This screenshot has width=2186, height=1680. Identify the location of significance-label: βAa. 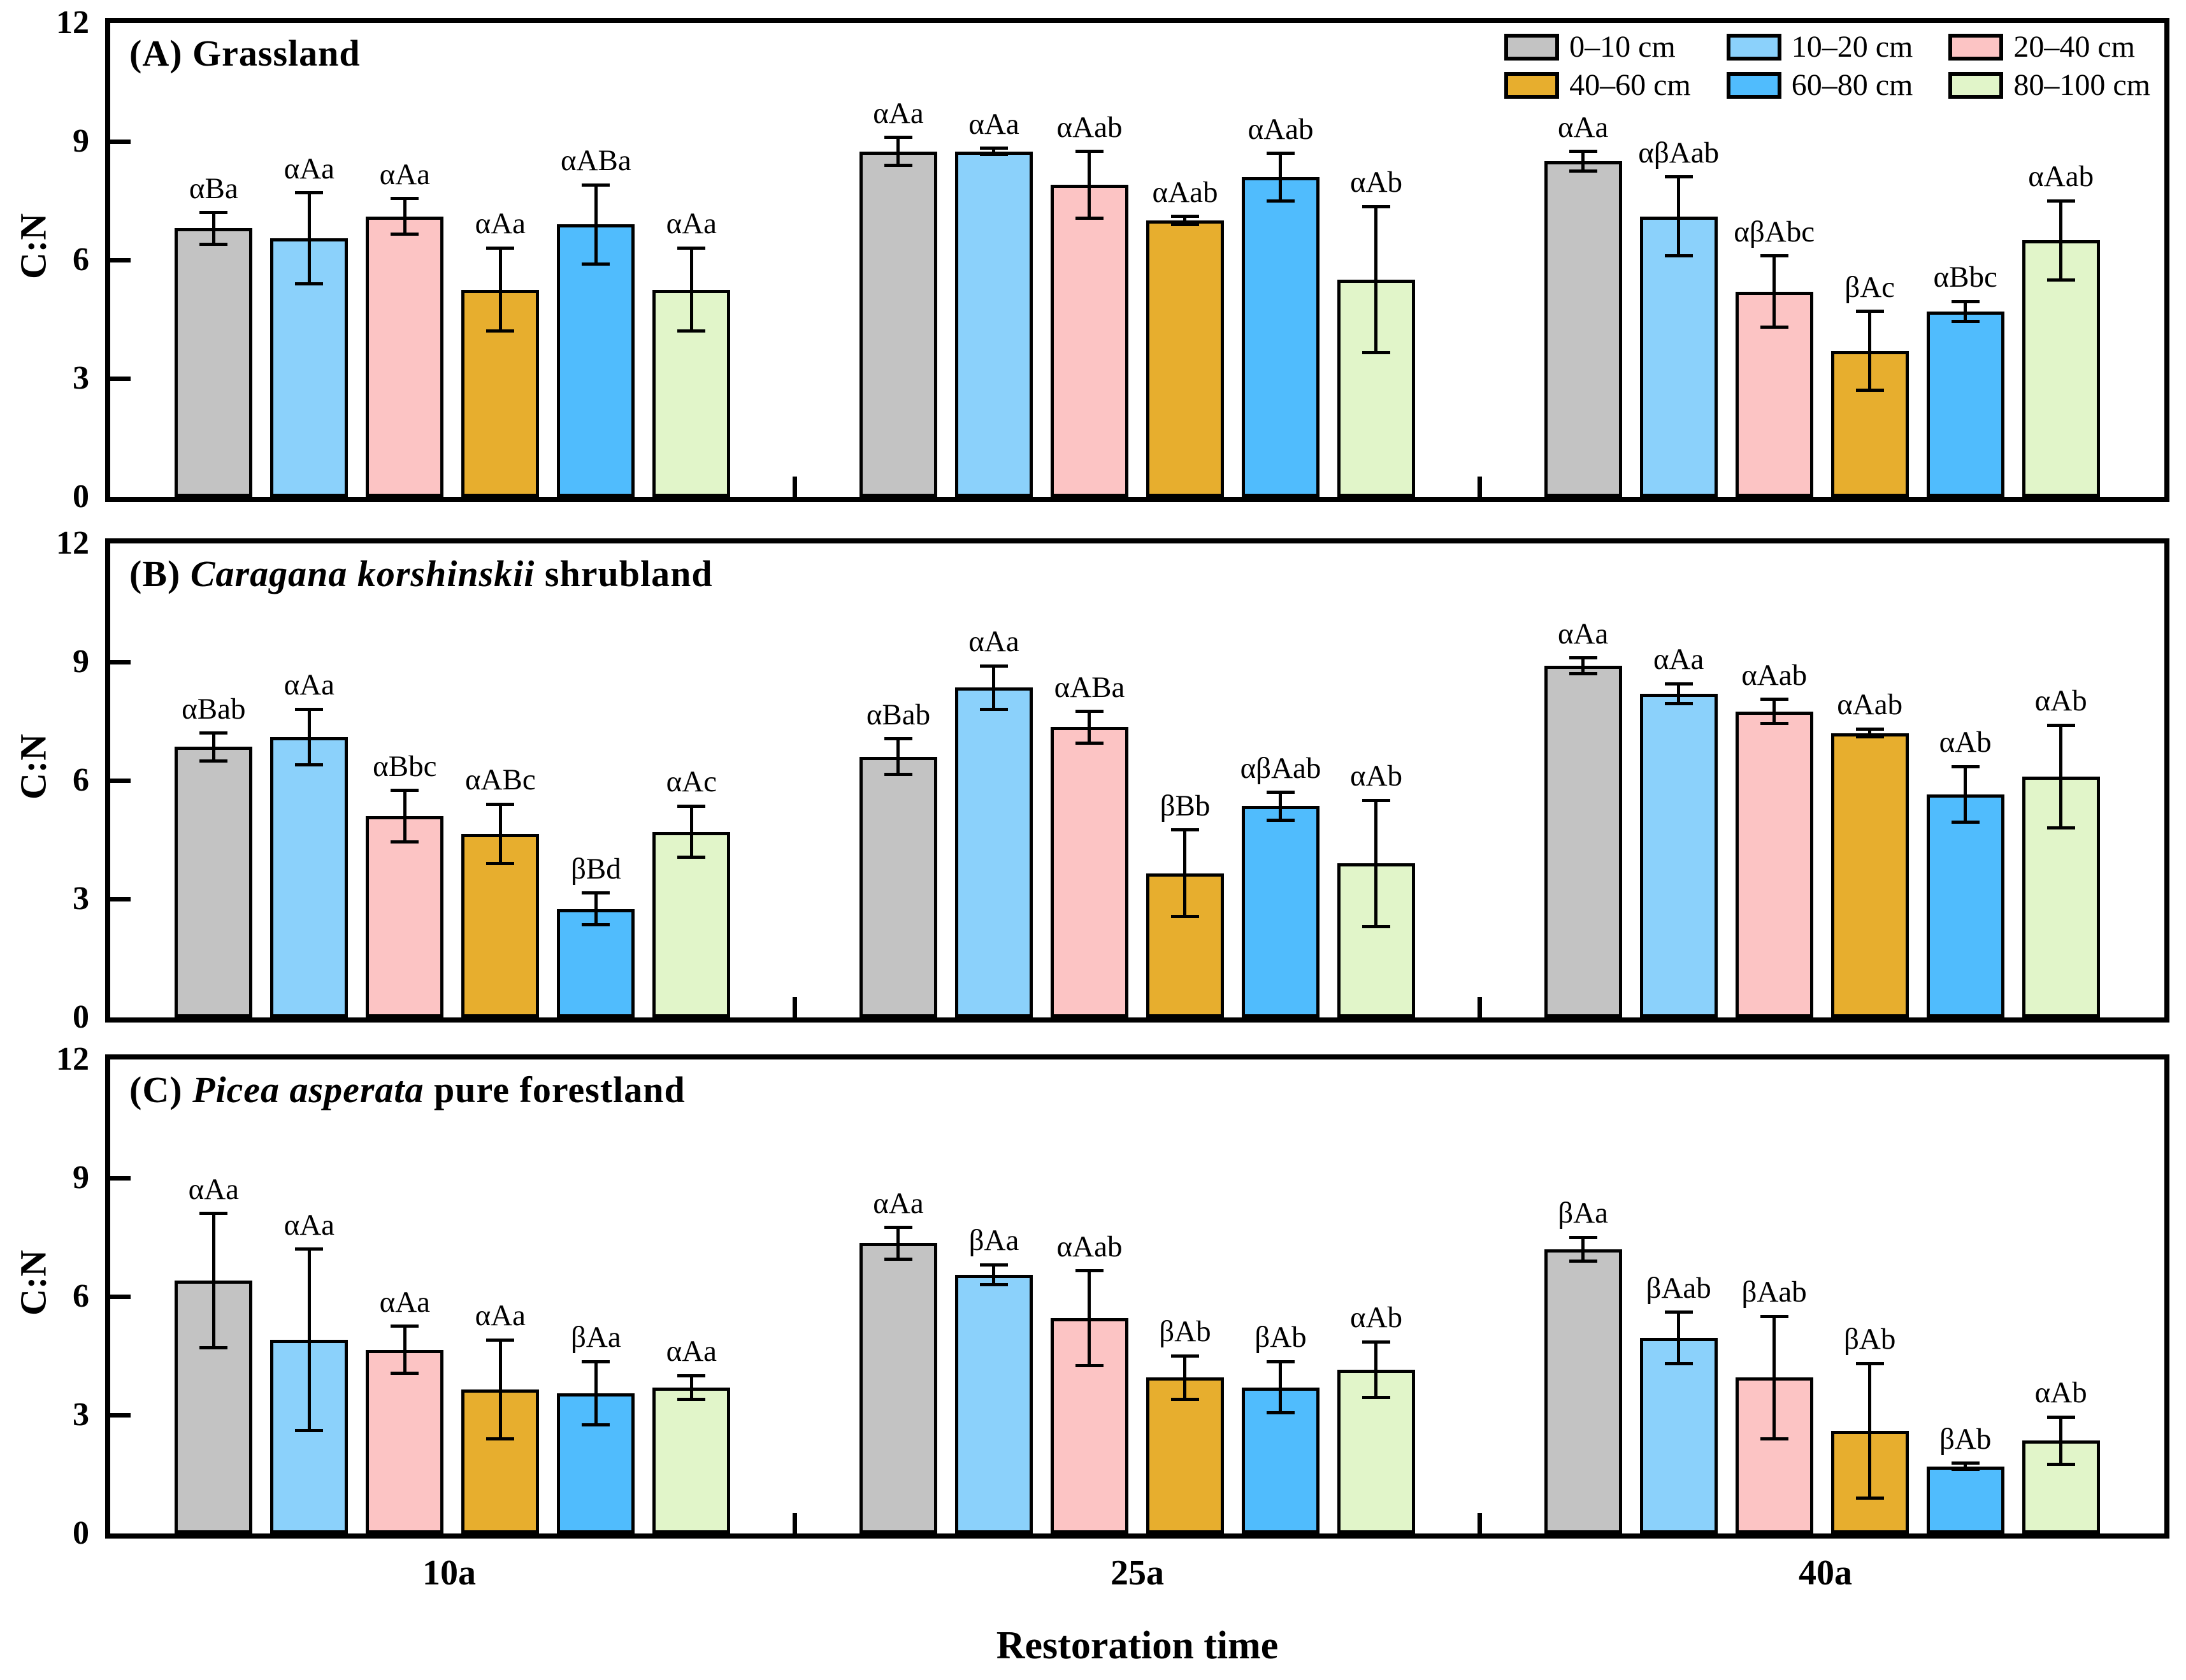
(1583, 1213).